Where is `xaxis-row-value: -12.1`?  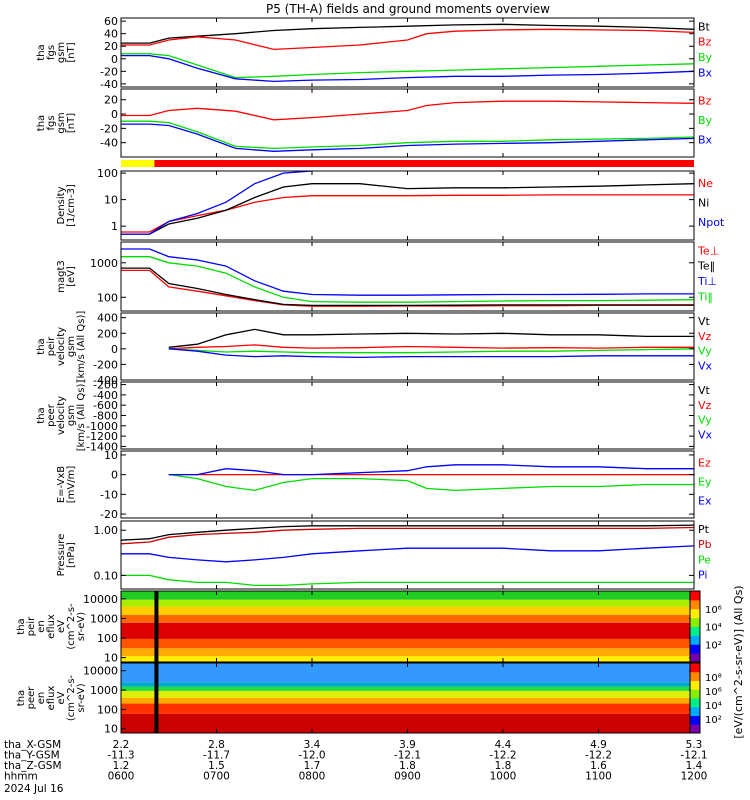
xaxis-row-value: -12.1 is located at coordinates (407, 756).